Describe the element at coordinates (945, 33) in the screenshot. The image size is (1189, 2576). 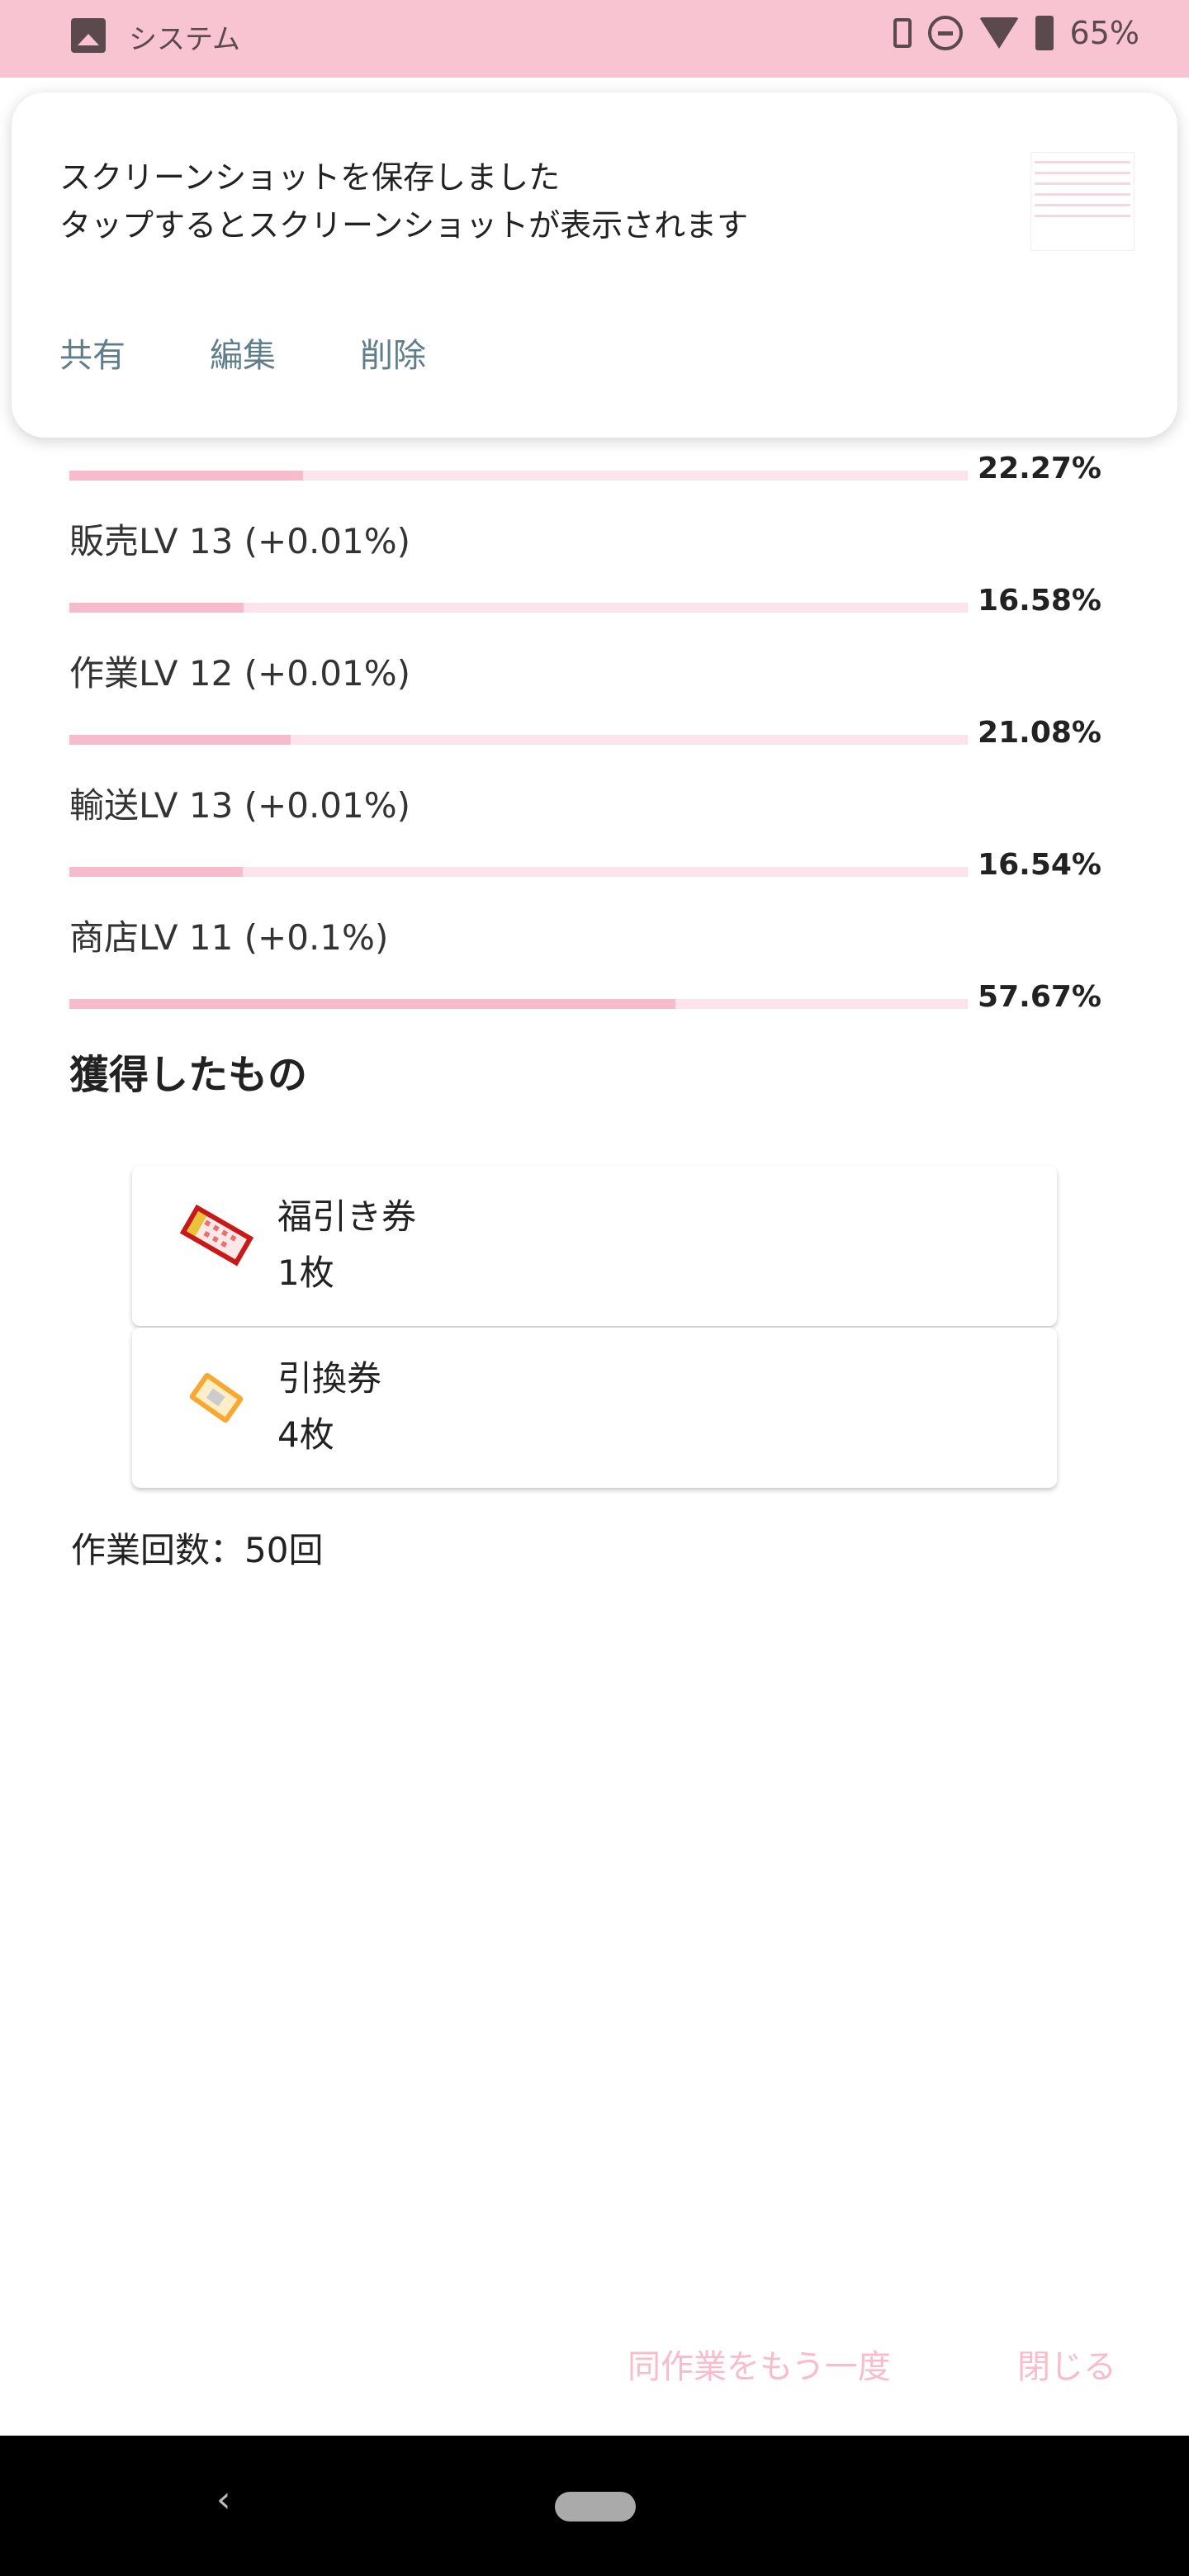
I see `do-not-disturb-icon` at that location.